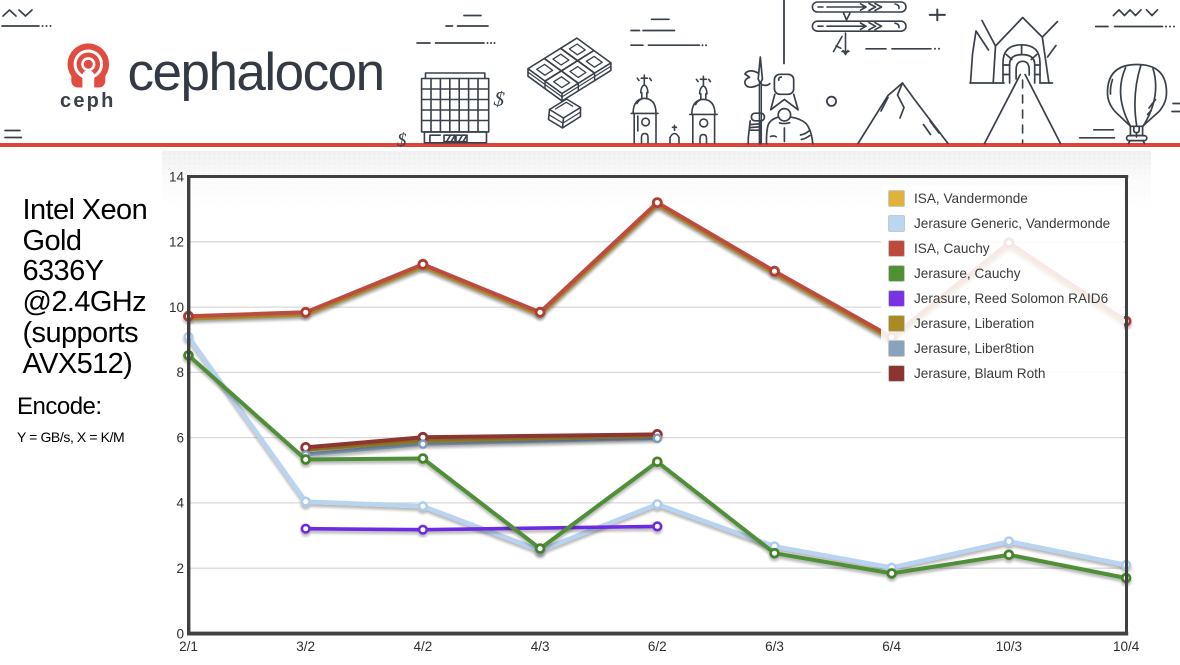 The height and width of the screenshot is (665, 1180). What do you see at coordinates (180, 372) in the screenshot?
I see `svg-text: 8` at bounding box center [180, 372].